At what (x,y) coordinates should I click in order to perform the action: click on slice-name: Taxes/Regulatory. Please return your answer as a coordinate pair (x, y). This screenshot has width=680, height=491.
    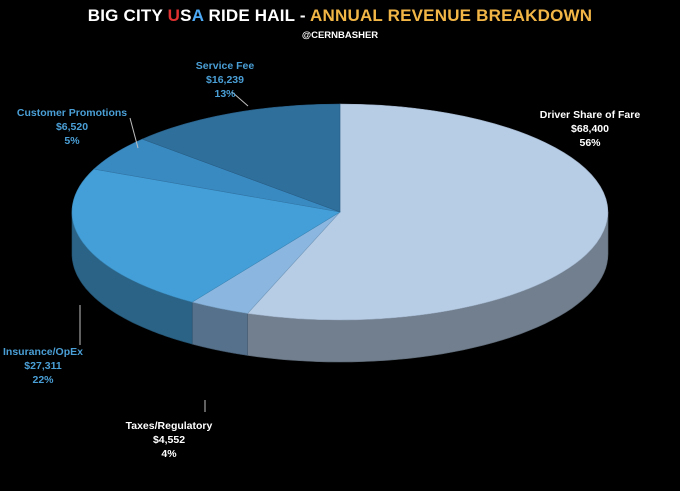
    Looking at the image, I should click on (169, 426).